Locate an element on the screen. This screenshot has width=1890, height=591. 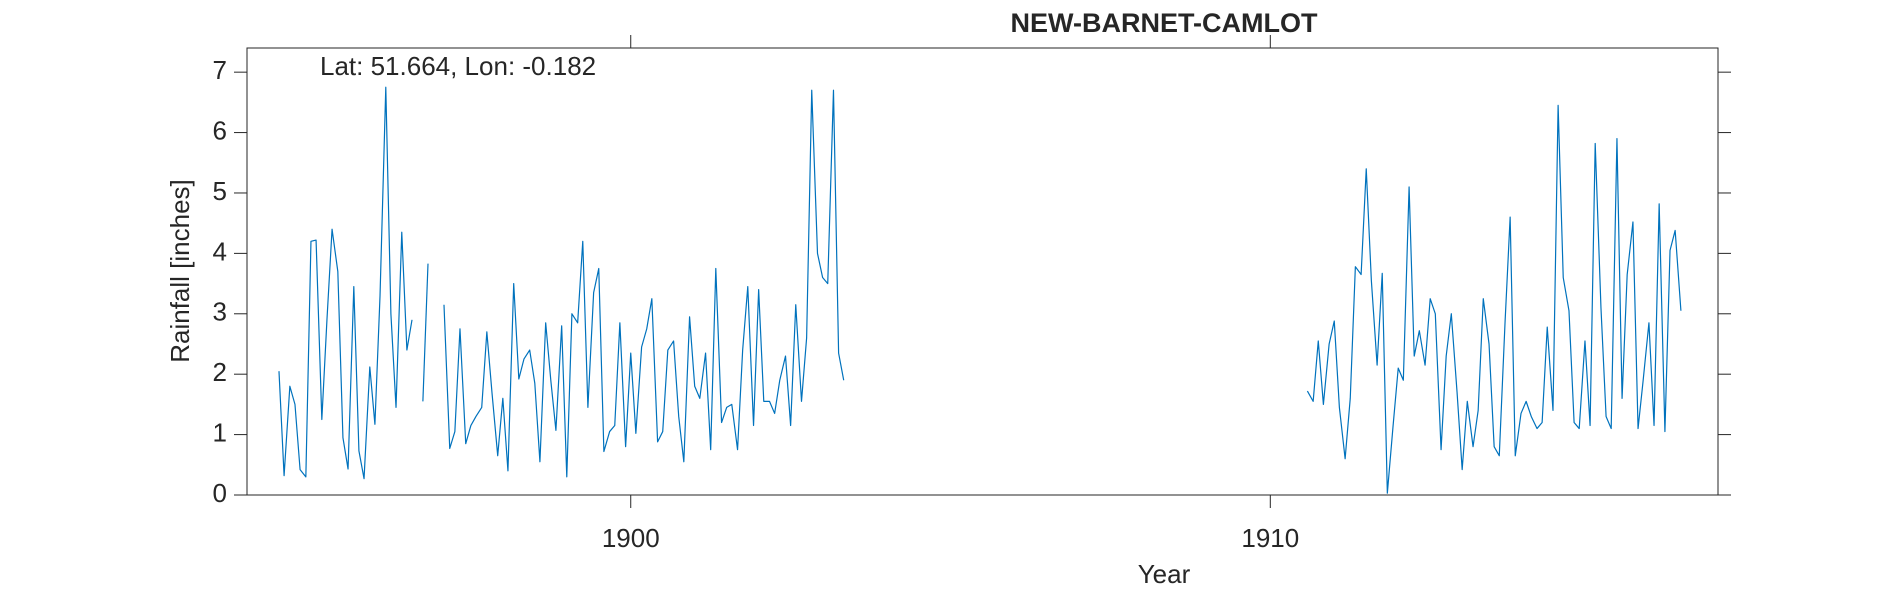
x-tick-label: 1900 is located at coordinates (631, 538).